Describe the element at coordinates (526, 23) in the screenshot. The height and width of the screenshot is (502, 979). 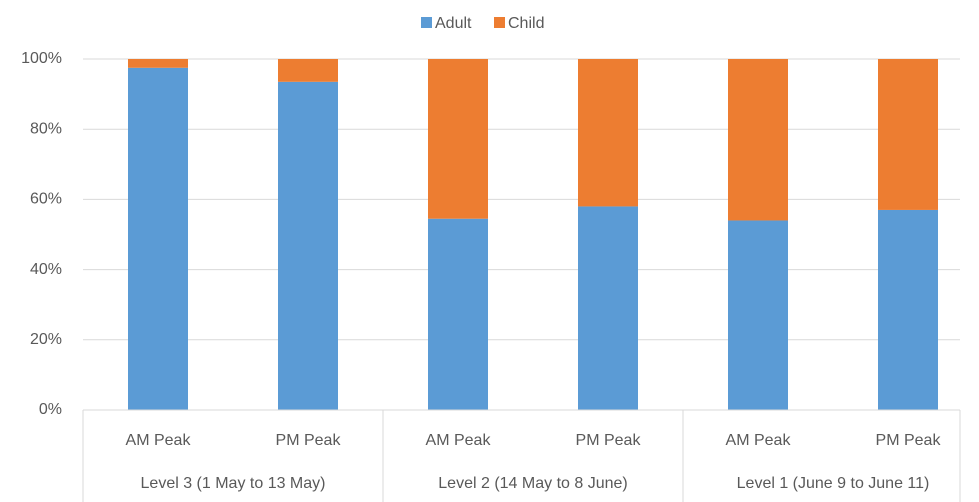
I see `legend-label: Child` at that location.